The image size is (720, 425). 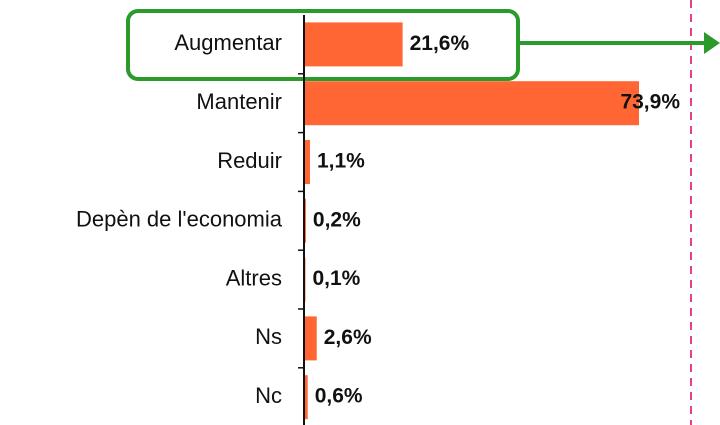 I want to click on value-label: 2,6%, so click(x=348, y=337).